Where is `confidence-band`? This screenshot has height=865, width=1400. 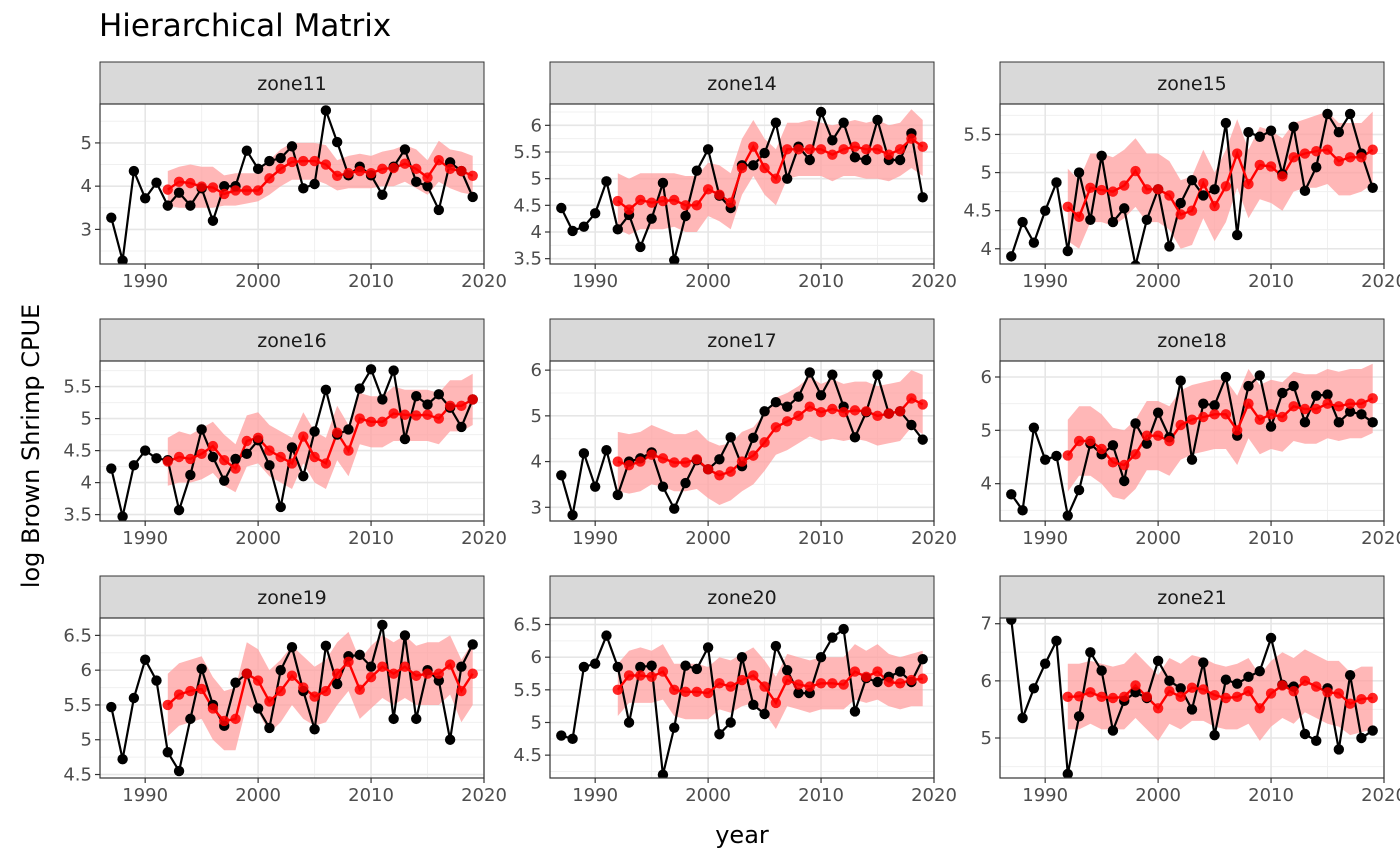
confidence-band is located at coordinates (1220, 431).